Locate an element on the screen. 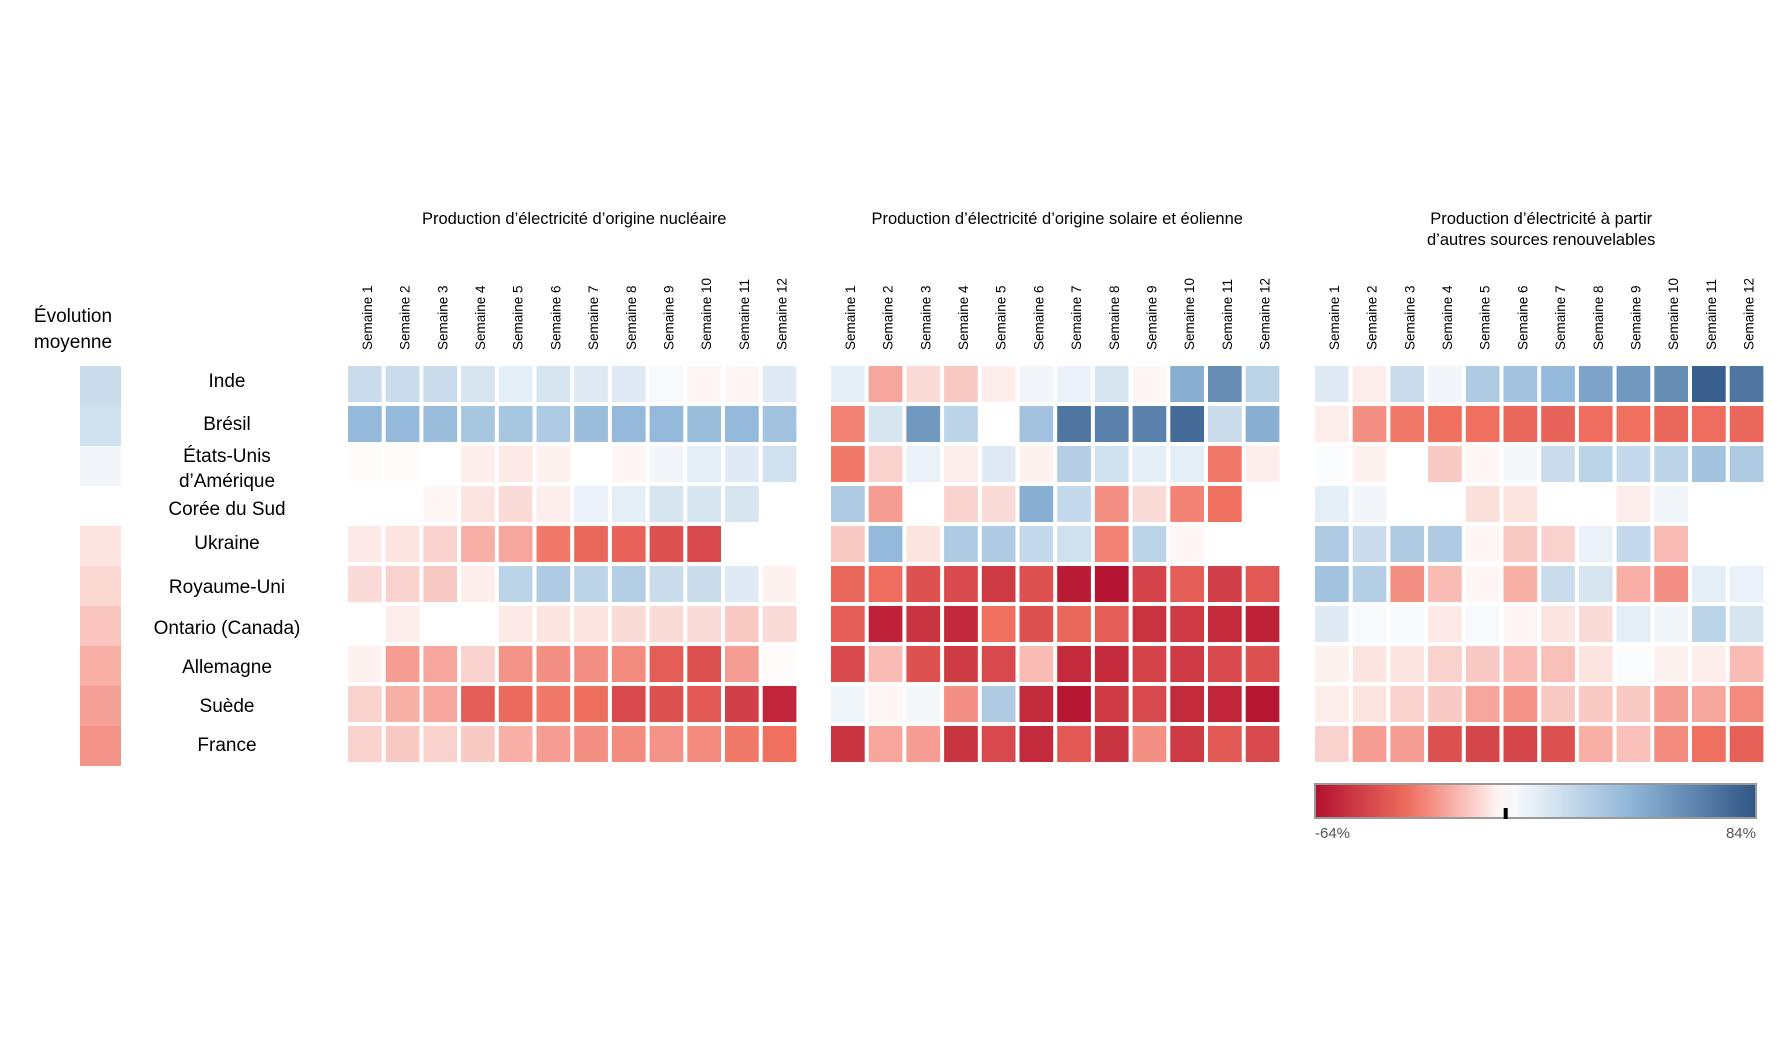 The width and height of the screenshot is (1779, 1055). week-label: Semaine 9 is located at coordinates (668, 317).